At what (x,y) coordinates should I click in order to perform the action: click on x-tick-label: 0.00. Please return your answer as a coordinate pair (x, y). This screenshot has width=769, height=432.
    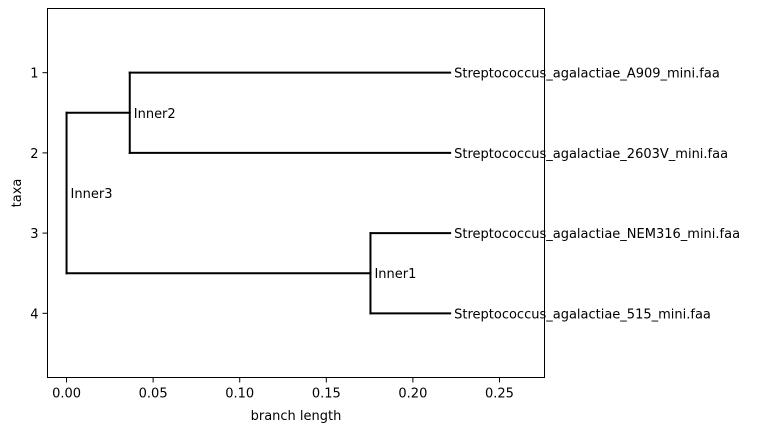
    Looking at the image, I should click on (66, 394).